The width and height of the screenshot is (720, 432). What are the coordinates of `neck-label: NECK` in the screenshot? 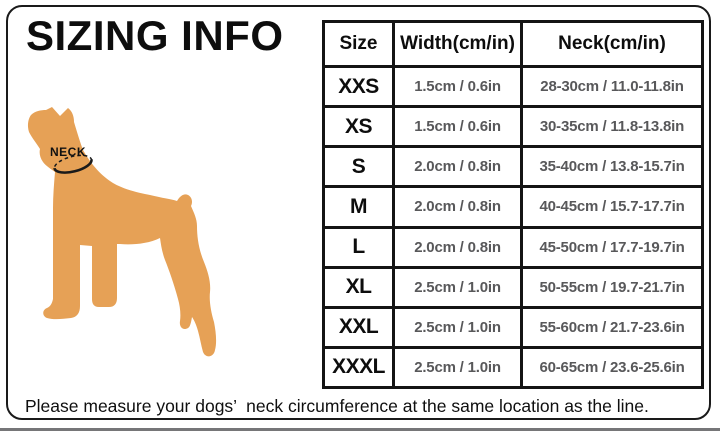 It's located at (68, 152).